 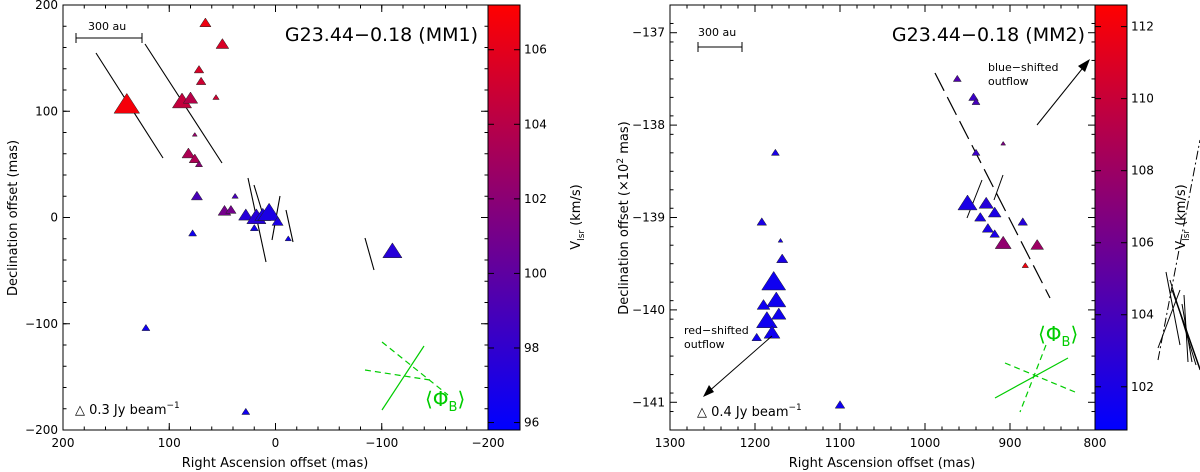 What do you see at coordinates (276, 443) in the screenshot?
I see `x-tick-label: 0` at bounding box center [276, 443].